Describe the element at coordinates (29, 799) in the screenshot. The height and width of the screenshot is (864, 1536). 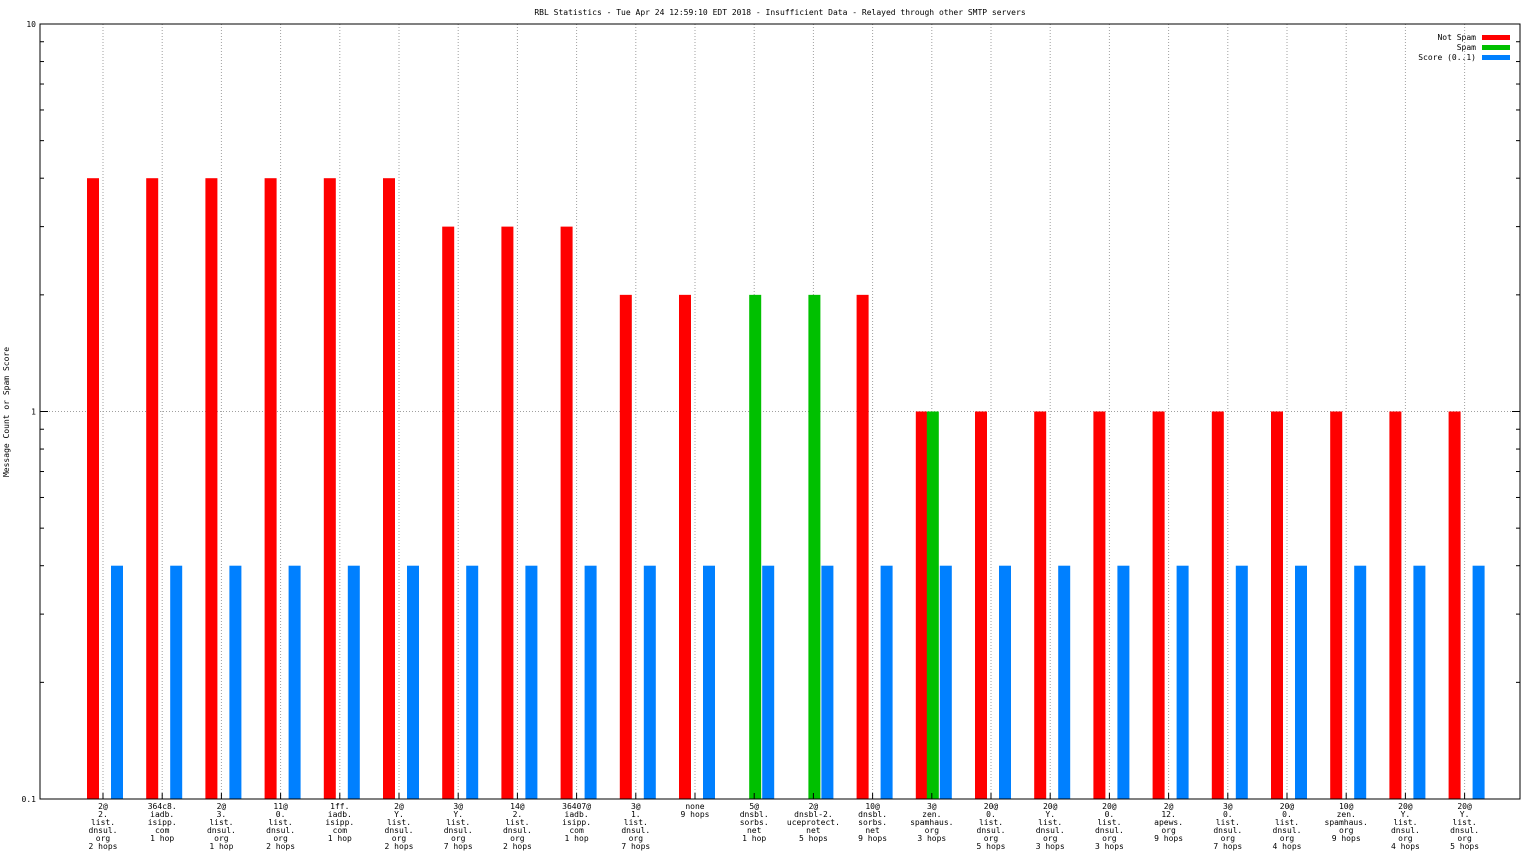
I see `y-tick-label: 0.1` at that location.